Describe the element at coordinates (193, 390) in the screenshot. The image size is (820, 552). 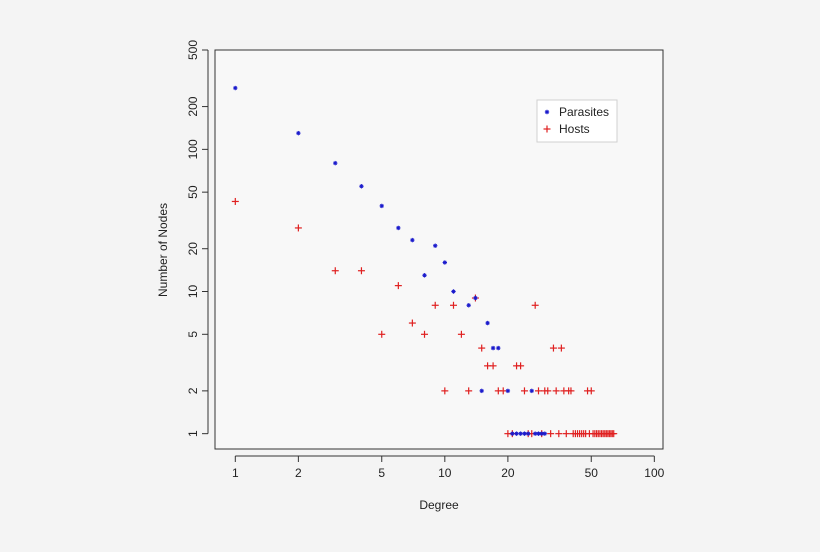
I see `y-tick-label: 2` at that location.